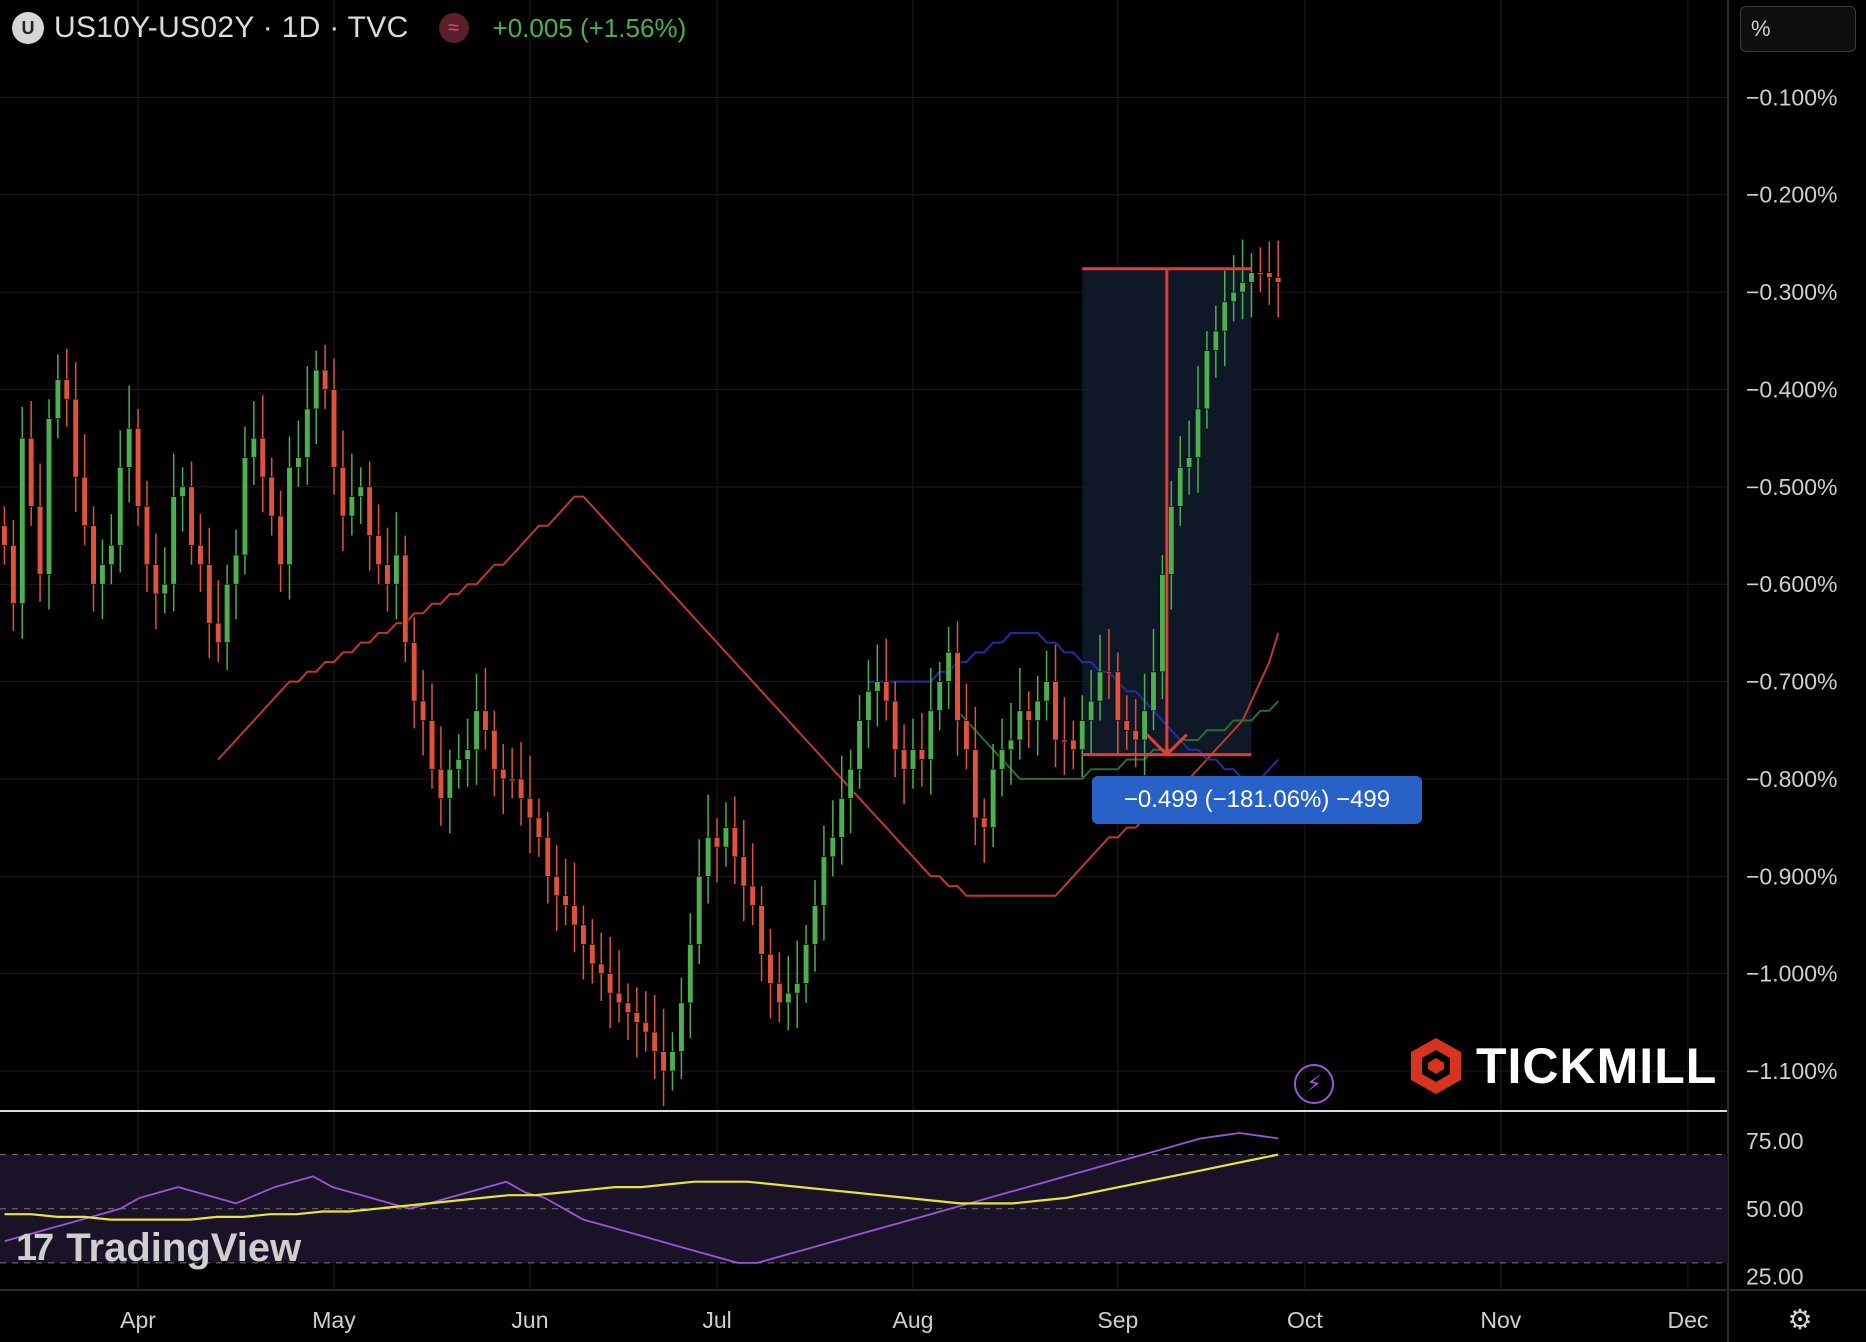  What do you see at coordinates (1791, 389) in the screenshot?
I see `y-tick-label: −0.400%` at bounding box center [1791, 389].